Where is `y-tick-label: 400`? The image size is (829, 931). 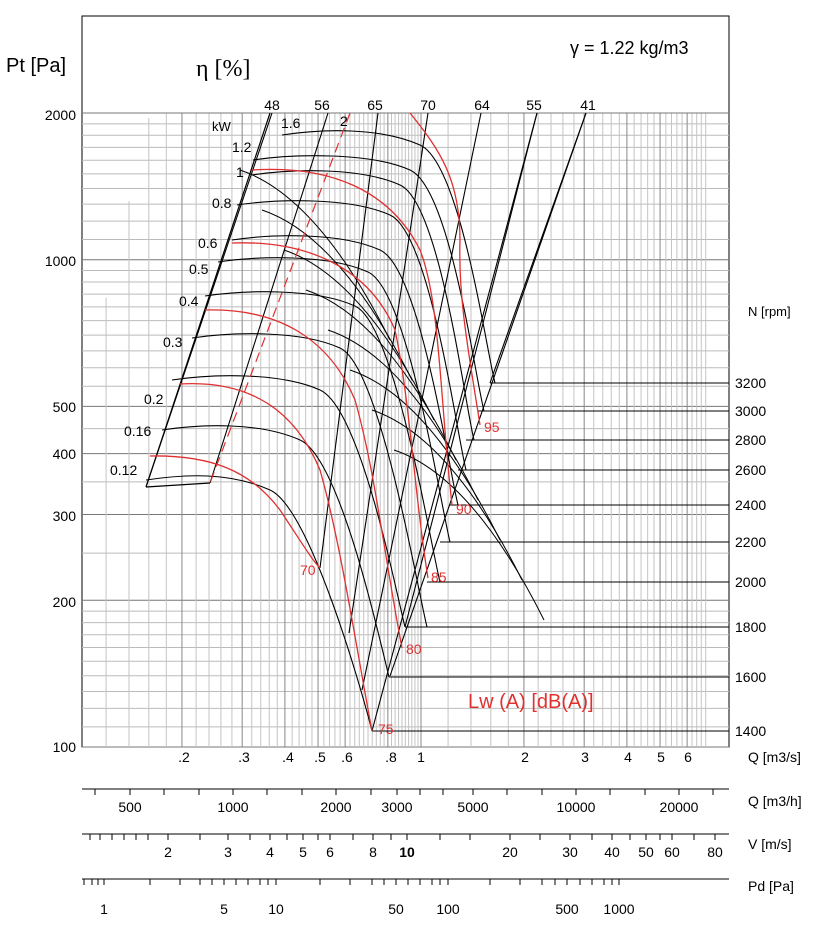
y-tick-label: 400 is located at coordinates (65, 454).